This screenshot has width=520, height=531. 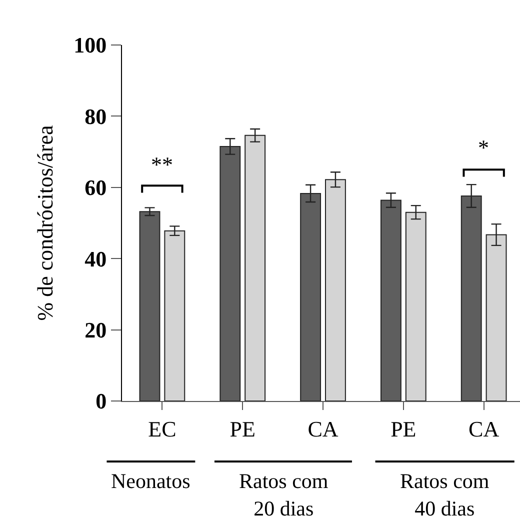 I want to click on y-tick-label: 20, so click(x=95, y=330).